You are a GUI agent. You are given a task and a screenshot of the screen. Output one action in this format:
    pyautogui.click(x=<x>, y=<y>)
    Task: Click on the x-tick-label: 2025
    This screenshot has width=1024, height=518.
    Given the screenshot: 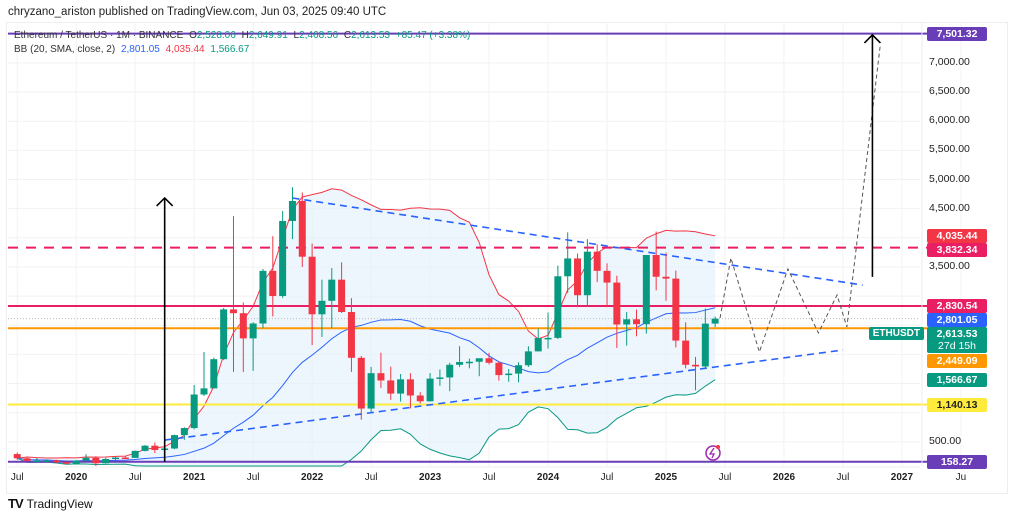 What is the action you would take?
    pyautogui.click(x=666, y=477)
    